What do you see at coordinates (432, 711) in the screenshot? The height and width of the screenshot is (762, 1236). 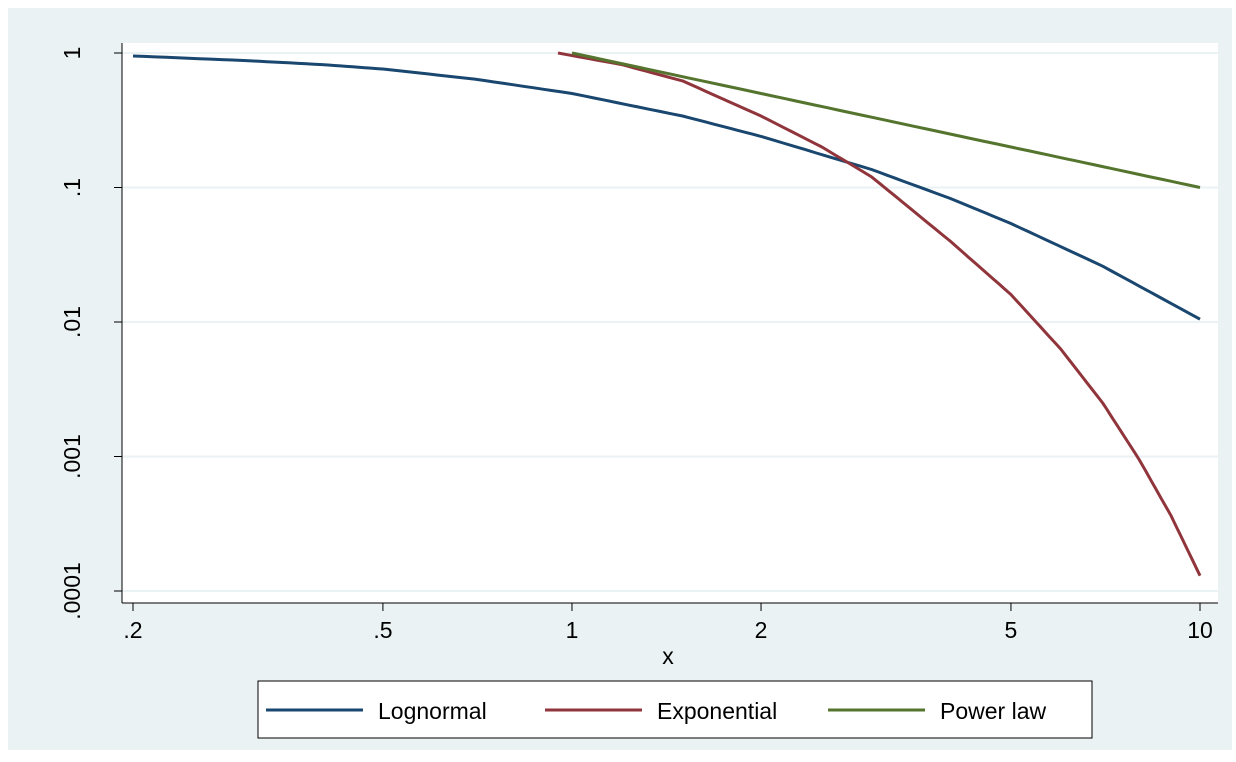 I see `legend-label-lognormal: Lognormal` at bounding box center [432, 711].